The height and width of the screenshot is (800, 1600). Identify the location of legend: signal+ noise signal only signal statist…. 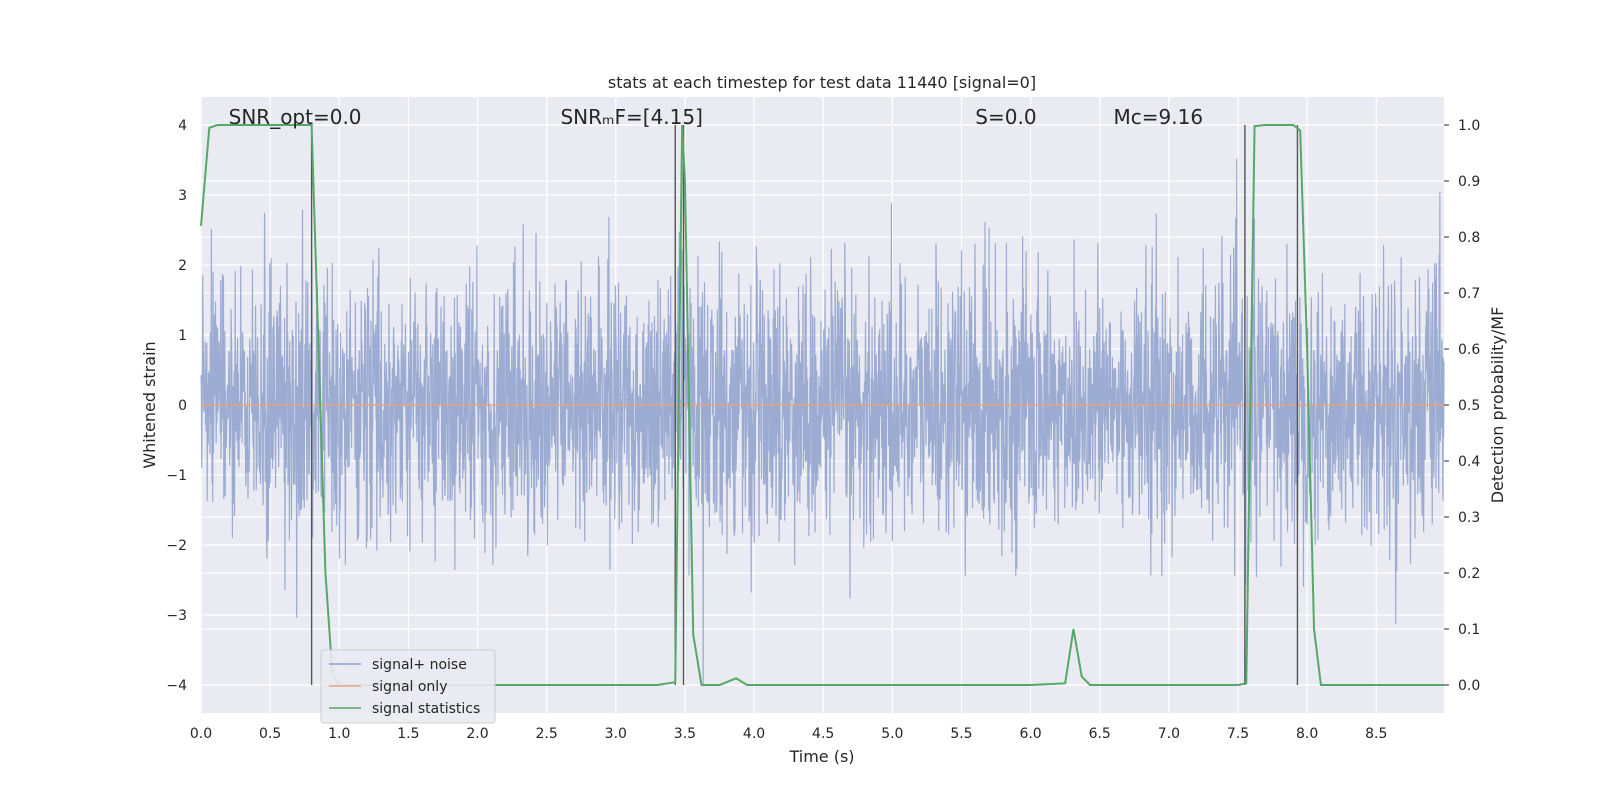
(408, 686).